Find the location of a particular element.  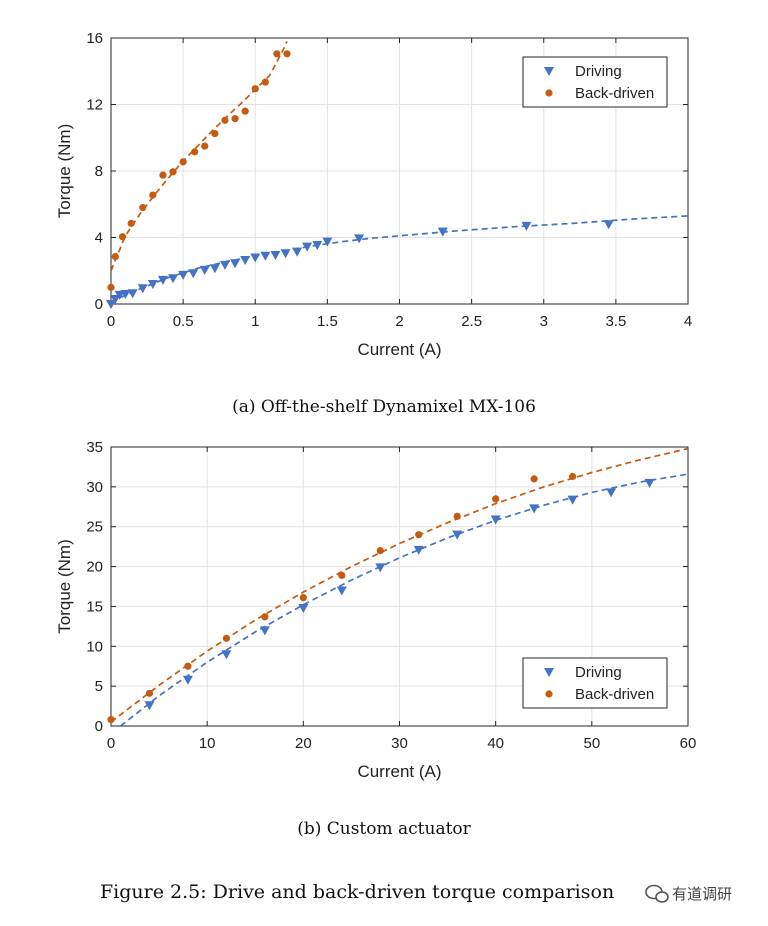

x-tick-label: 4 is located at coordinates (688, 321).